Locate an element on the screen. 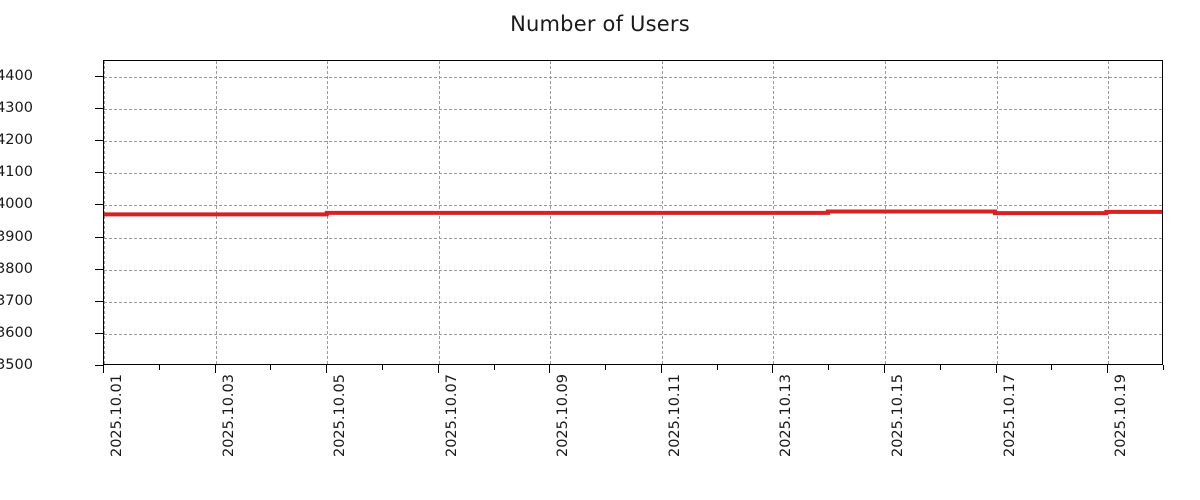 This screenshot has height=500, width=1200. x-axis-tick-label: 2025.10.13 is located at coordinates (786, 416).